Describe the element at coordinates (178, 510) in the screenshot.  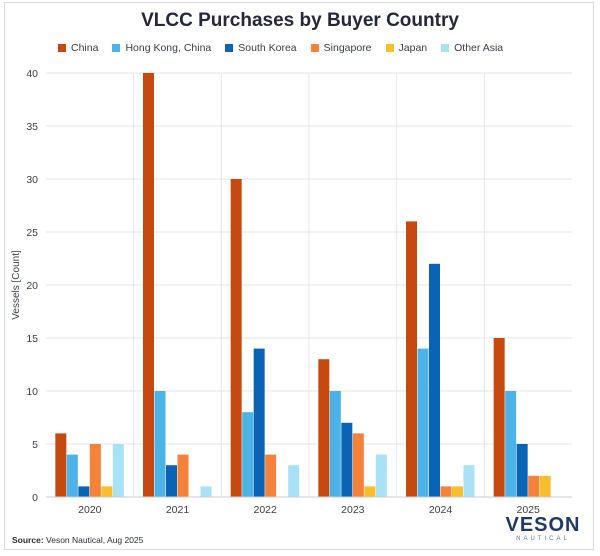
I see `x-tick-label: 2021` at that location.